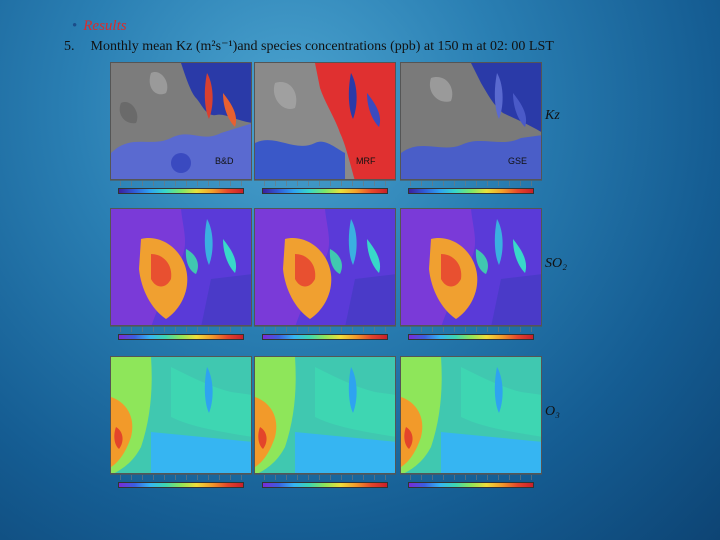 The image size is (720, 540). Describe the element at coordinates (518, 161) in the screenshot. I see `scheme-label: GSE` at that location.